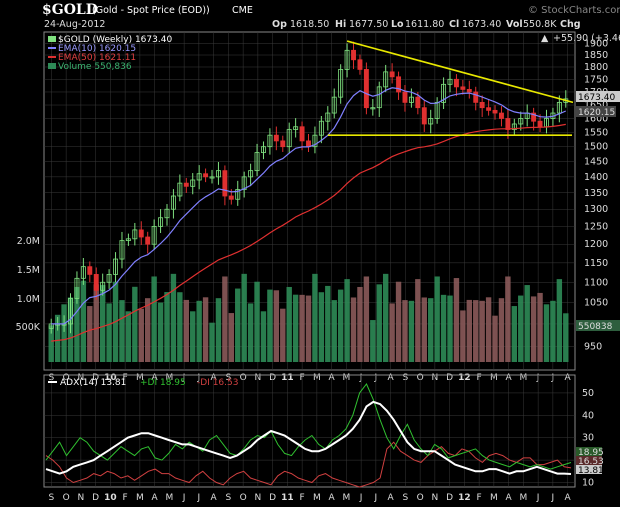  Describe the element at coordinates (593, 346) in the screenshot. I see `price-tick-label: 950` at that location.